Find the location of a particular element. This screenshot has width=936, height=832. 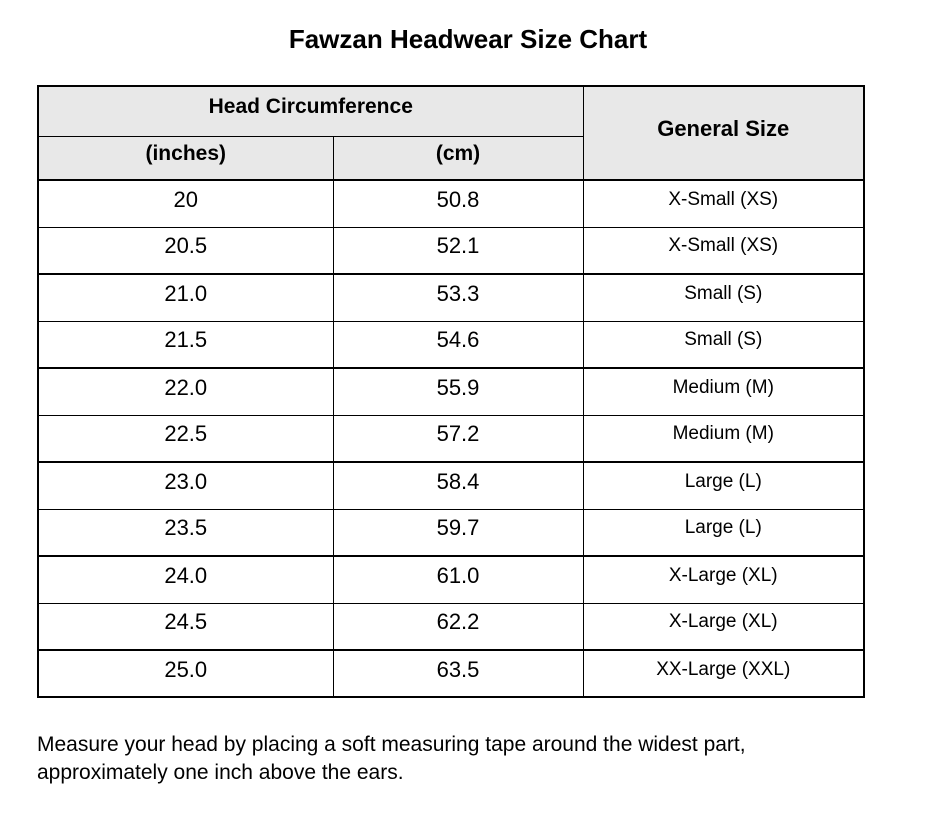

cell-cm: 58.4 is located at coordinates (458, 485).